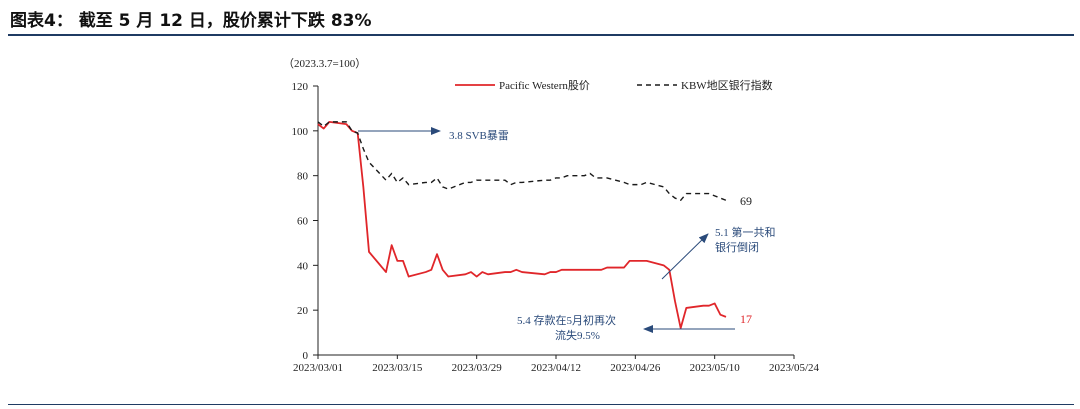 This screenshot has width=1080, height=409. What do you see at coordinates (541, 404) in the screenshot?
I see `bottom-rule` at bounding box center [541, 404].